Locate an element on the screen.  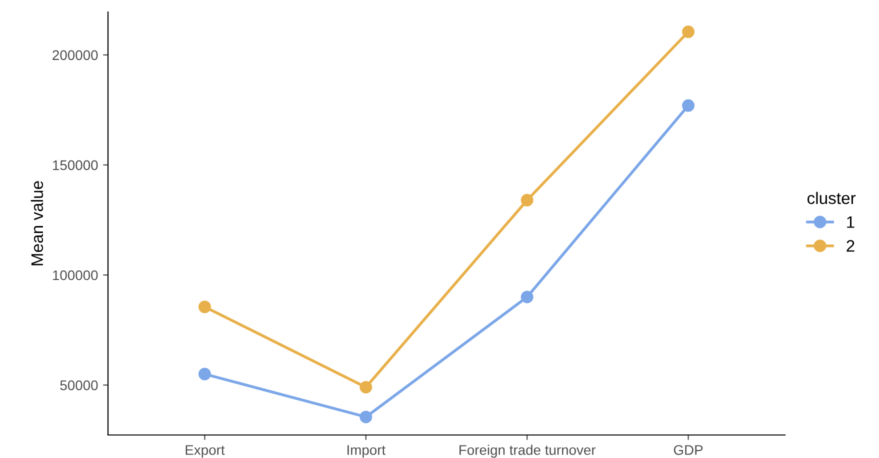
y-axis-title: Mean value is located at coordinates (37, 223).